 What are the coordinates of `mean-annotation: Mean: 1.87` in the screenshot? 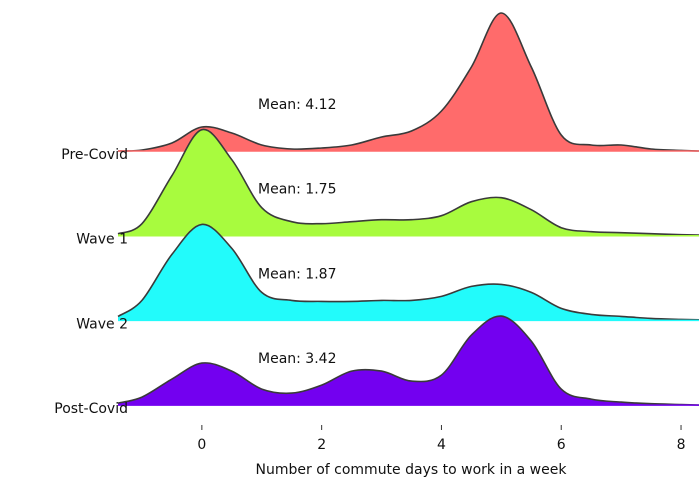 It's located at (297, 274).